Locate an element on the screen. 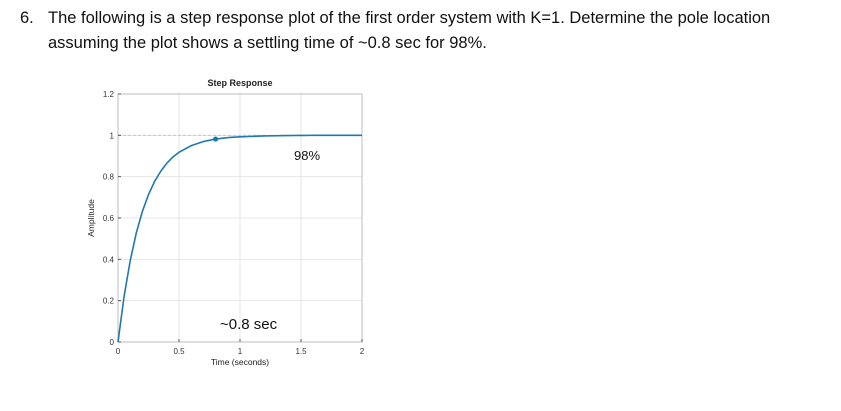 This screenshot has height=411, width=841. y-axis-label: Amplitude is located at coordinates (91, 218).